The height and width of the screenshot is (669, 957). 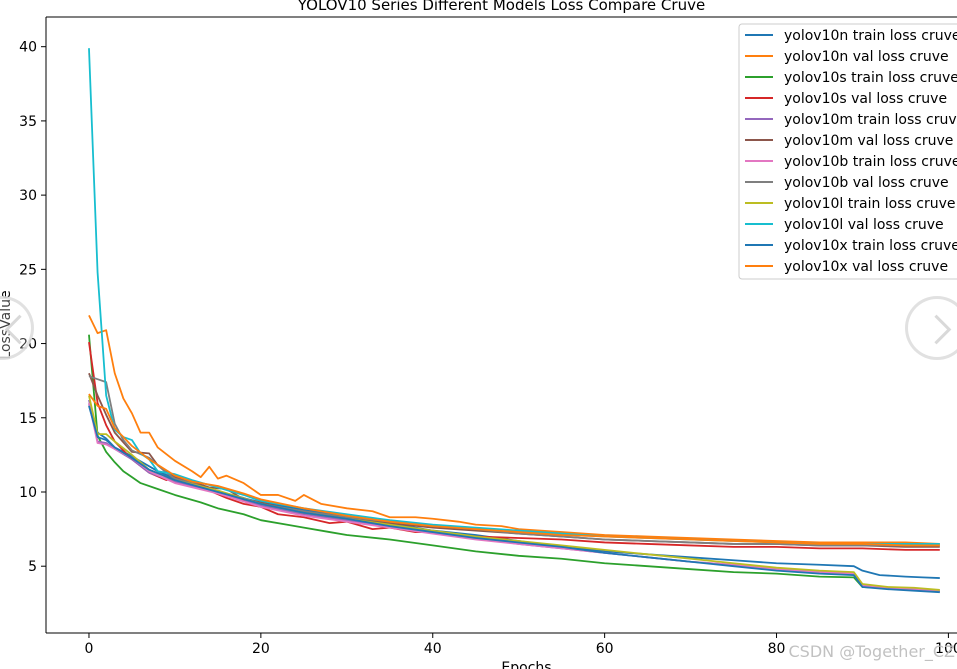 I want to click on legend-item: yolov10l val loss cruve, so click(x=844, y=225).